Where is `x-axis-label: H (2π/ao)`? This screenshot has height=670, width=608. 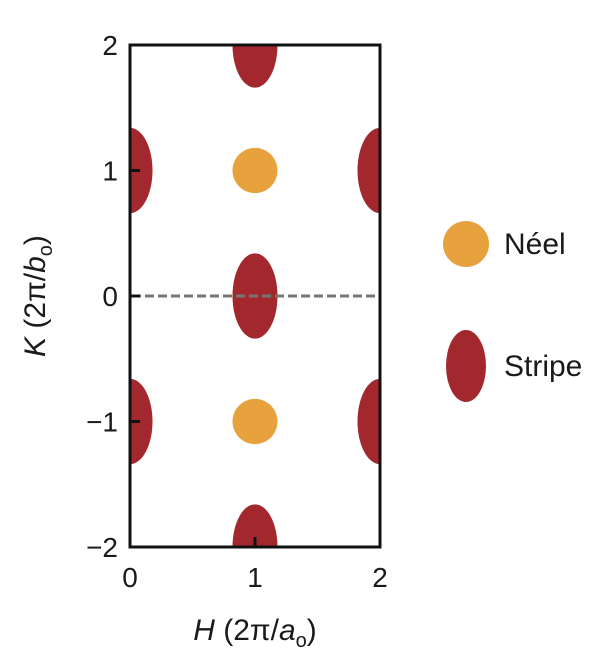 x-axis-label: H (2π/ao) is located at coordinates (255, 633).